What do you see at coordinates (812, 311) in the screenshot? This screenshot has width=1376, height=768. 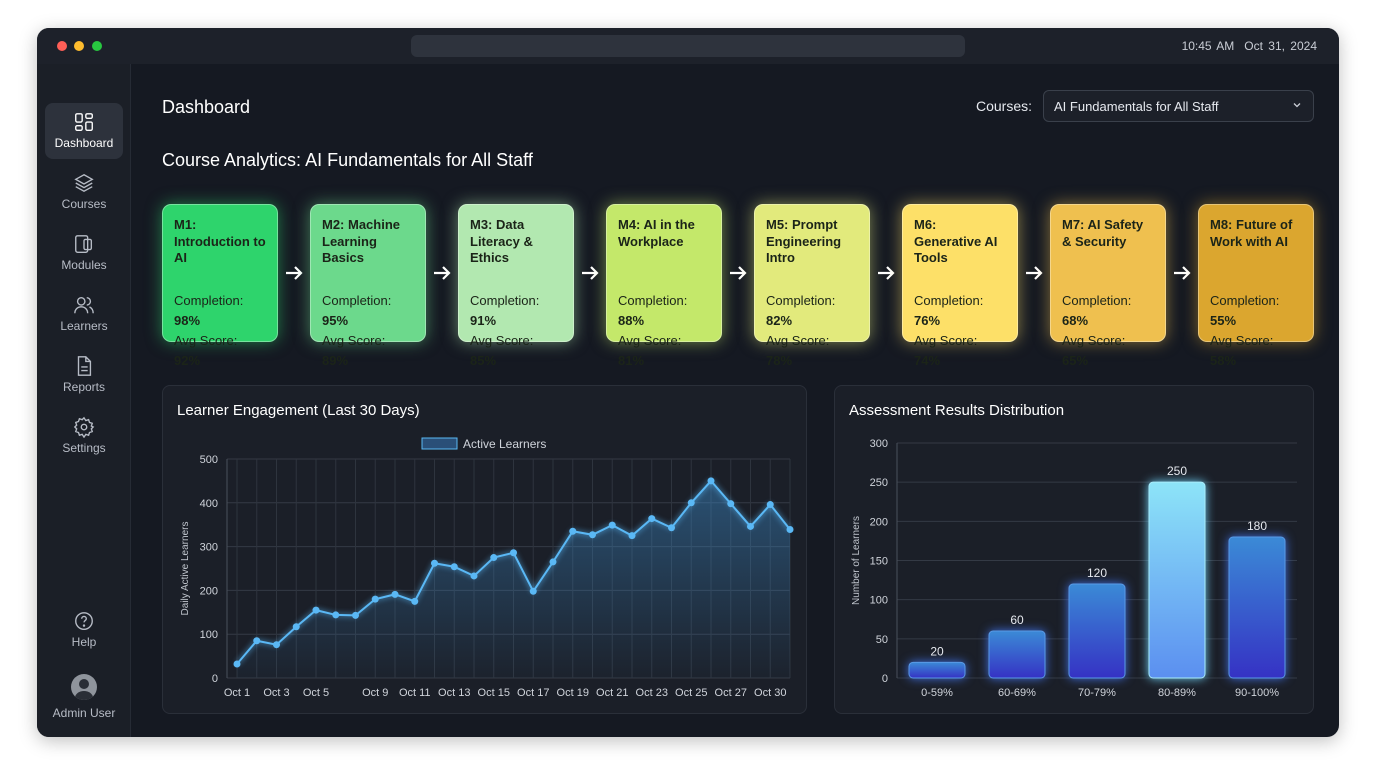 I see `module-completion: Completion: 82%` at bounding box center [812, 311].